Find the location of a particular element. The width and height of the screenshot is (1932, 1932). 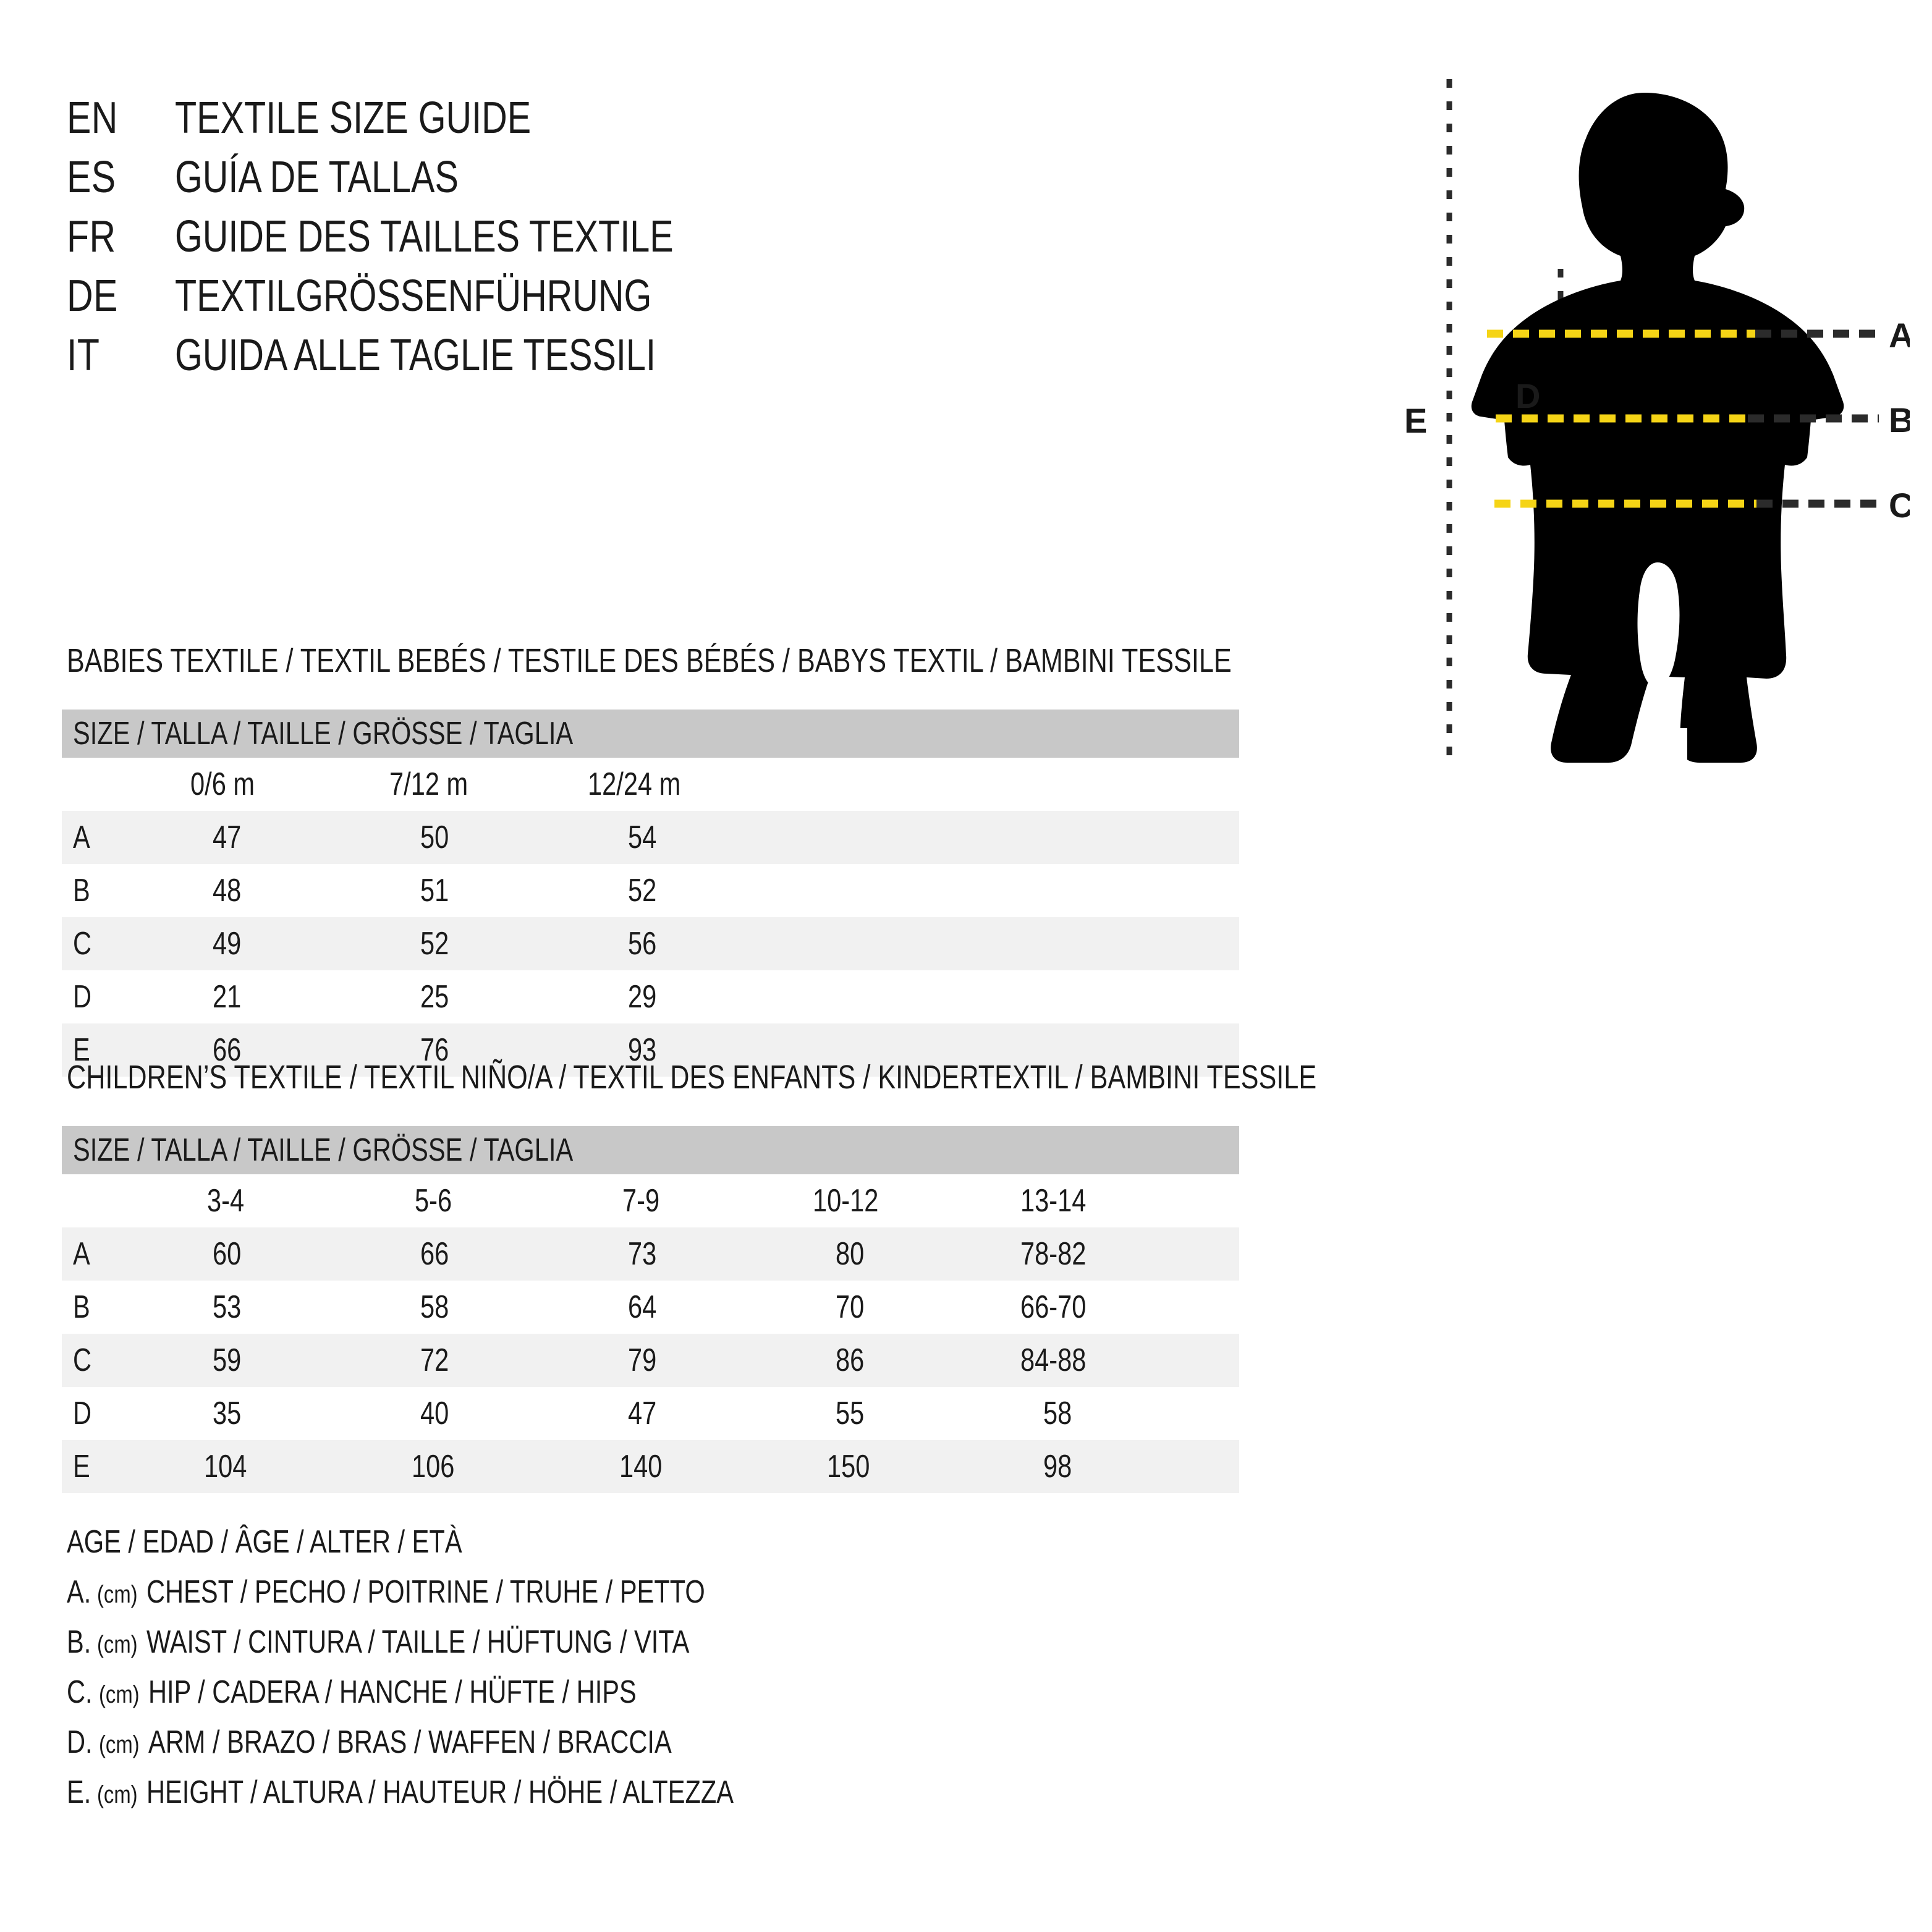

language-code-en: EN is located at coordinates (92, 118).